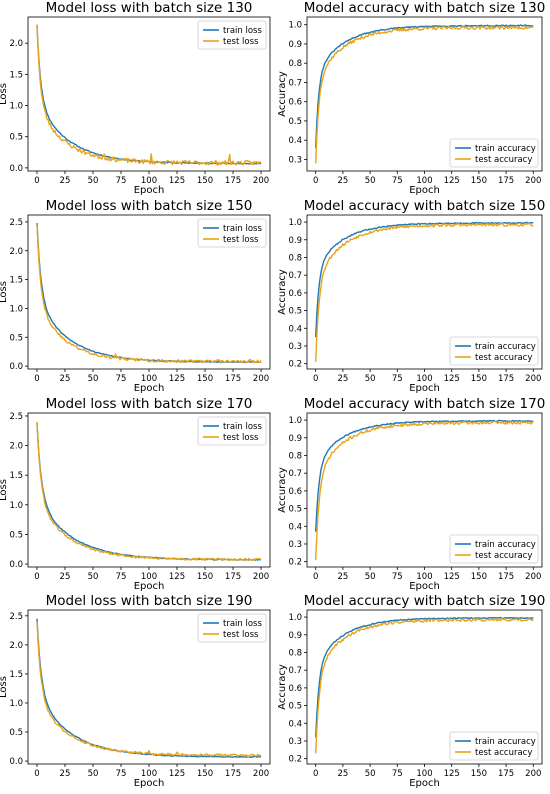 This screenshot has height=794, width=550. I want to click on x-tick-label: 0, so click(315, 379).